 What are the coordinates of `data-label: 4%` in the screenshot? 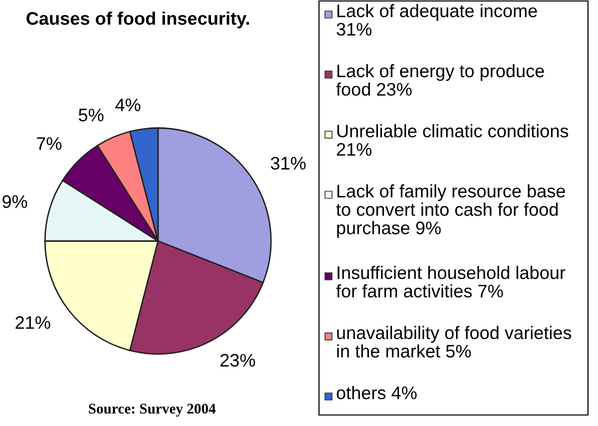 It's located at (127, 105).